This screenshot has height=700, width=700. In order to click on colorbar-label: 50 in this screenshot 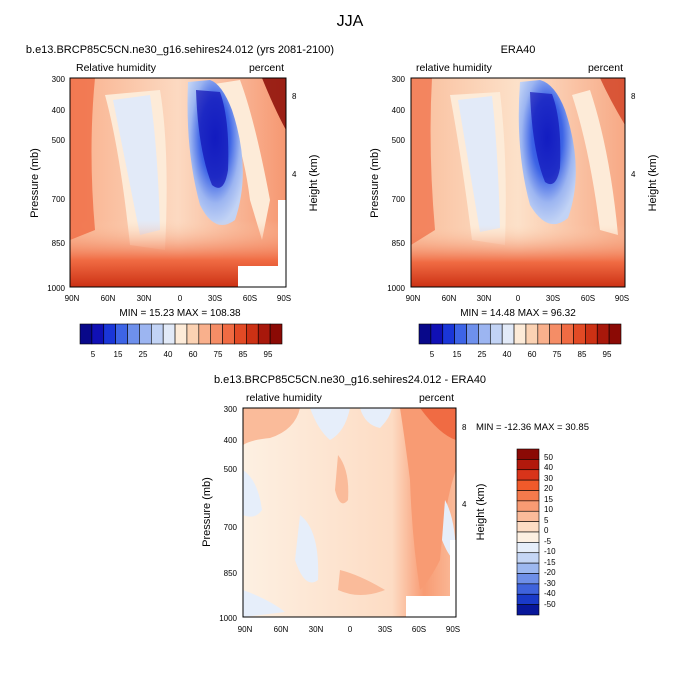, I will do `click(548, 457)`.